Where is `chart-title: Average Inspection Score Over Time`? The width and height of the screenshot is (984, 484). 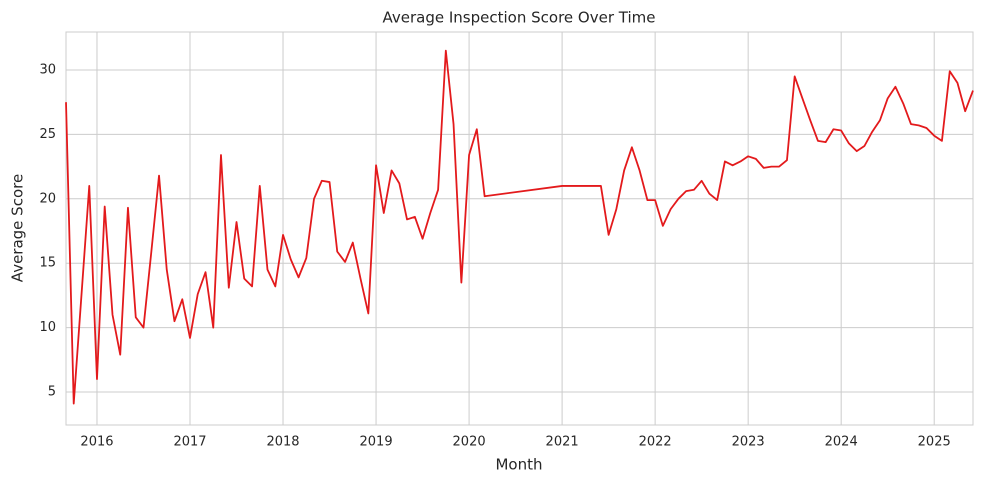
chart-title: Average Inspection Score Over Time is located at coordinates (519, 18).